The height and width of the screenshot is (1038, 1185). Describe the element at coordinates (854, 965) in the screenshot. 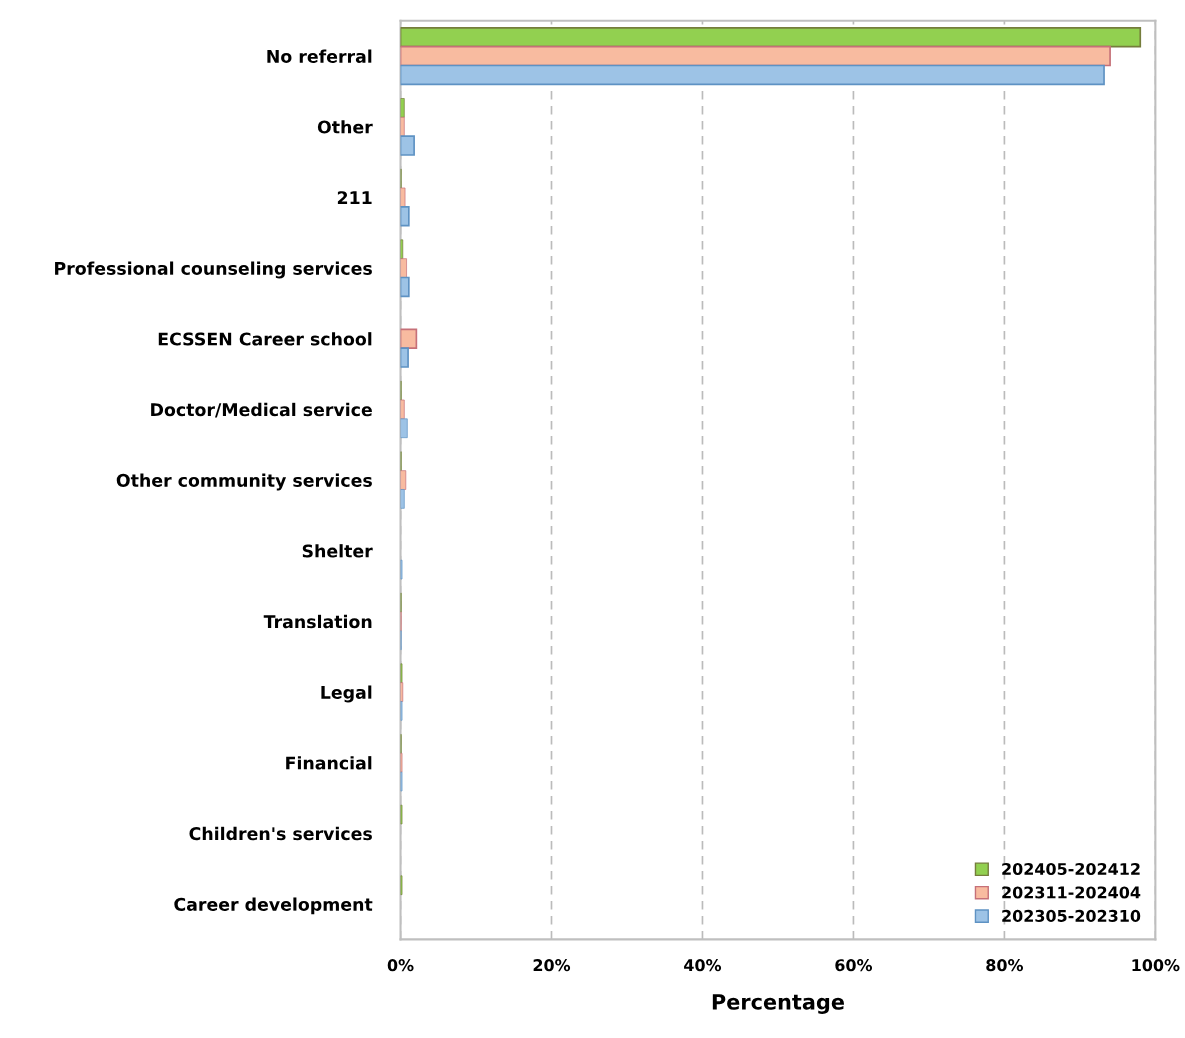

I see `x-tick-label: 60%` at that location.